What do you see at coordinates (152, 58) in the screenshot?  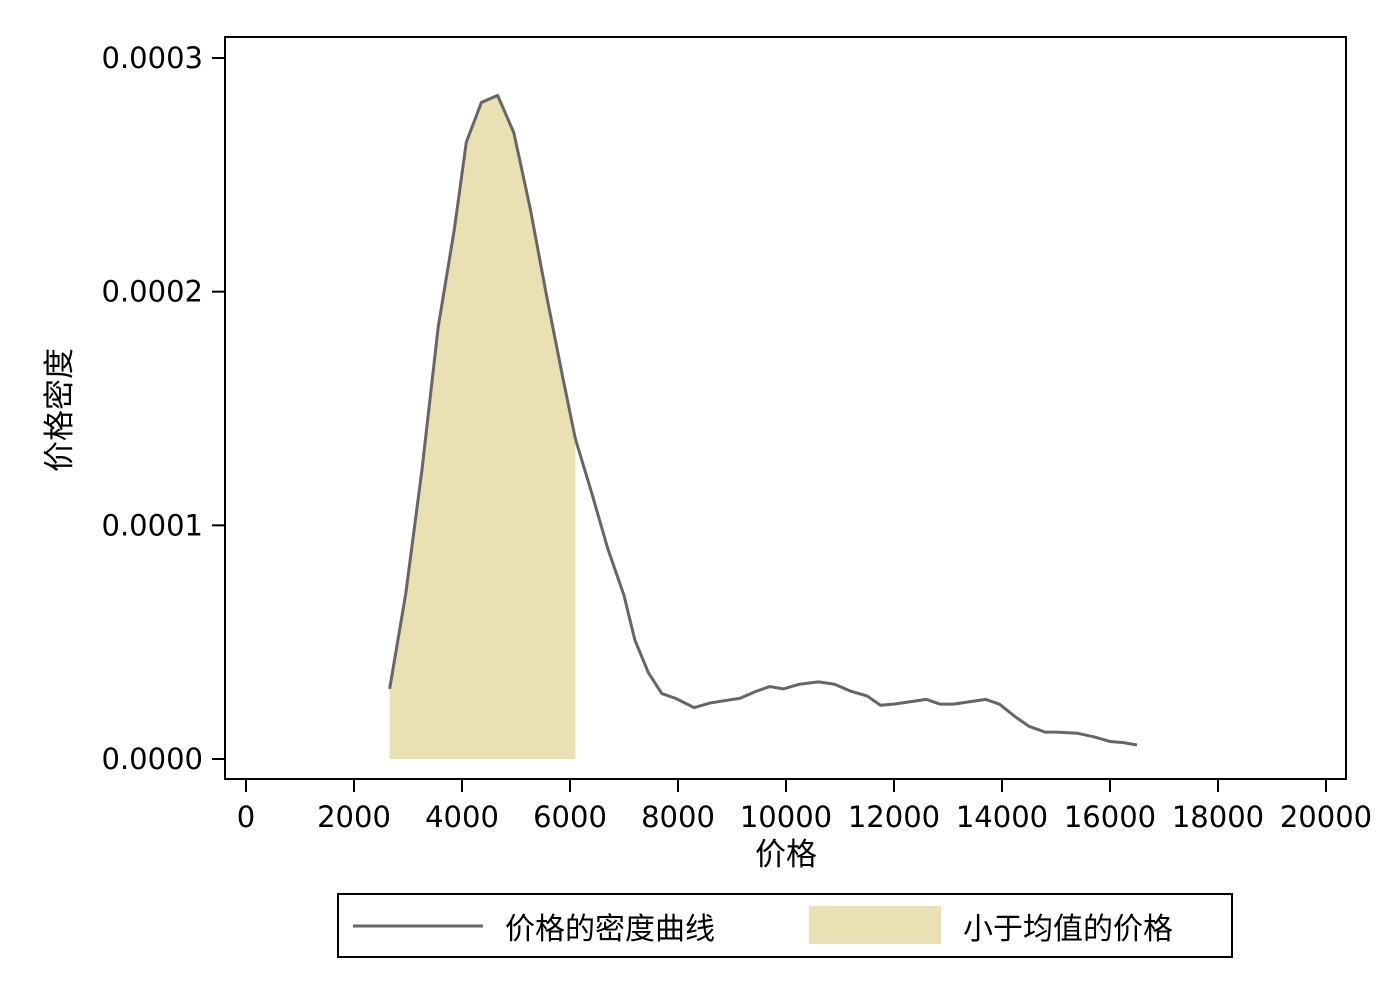 I see `y-tick-label: 0.0003` at bounding box center [152, 58].